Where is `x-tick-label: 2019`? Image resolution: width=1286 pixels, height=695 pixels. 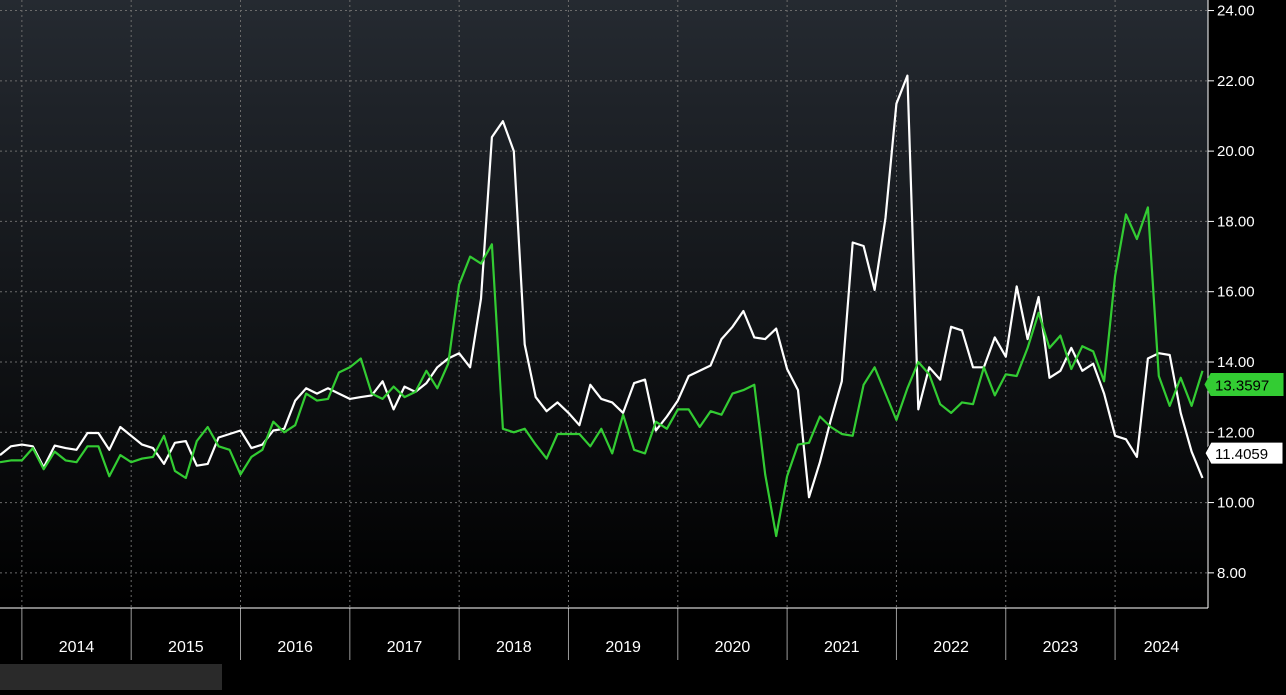 x-tick-label: 2019 is located at coordinates (623, 647).